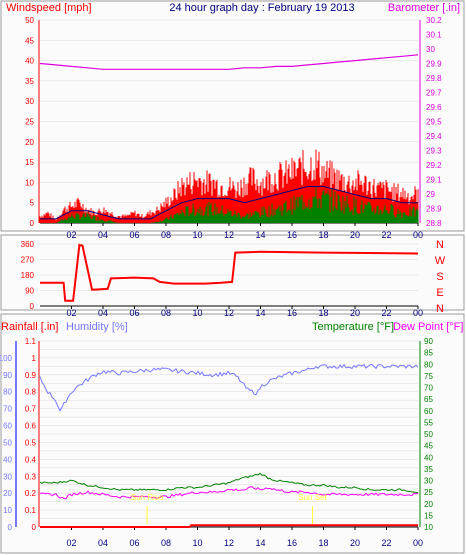 This screenshot has width=466, height=555. Describe the element at coordinates (434, 136) in the screenshot. I see `barometer-tick-label: 29.4` at that location.